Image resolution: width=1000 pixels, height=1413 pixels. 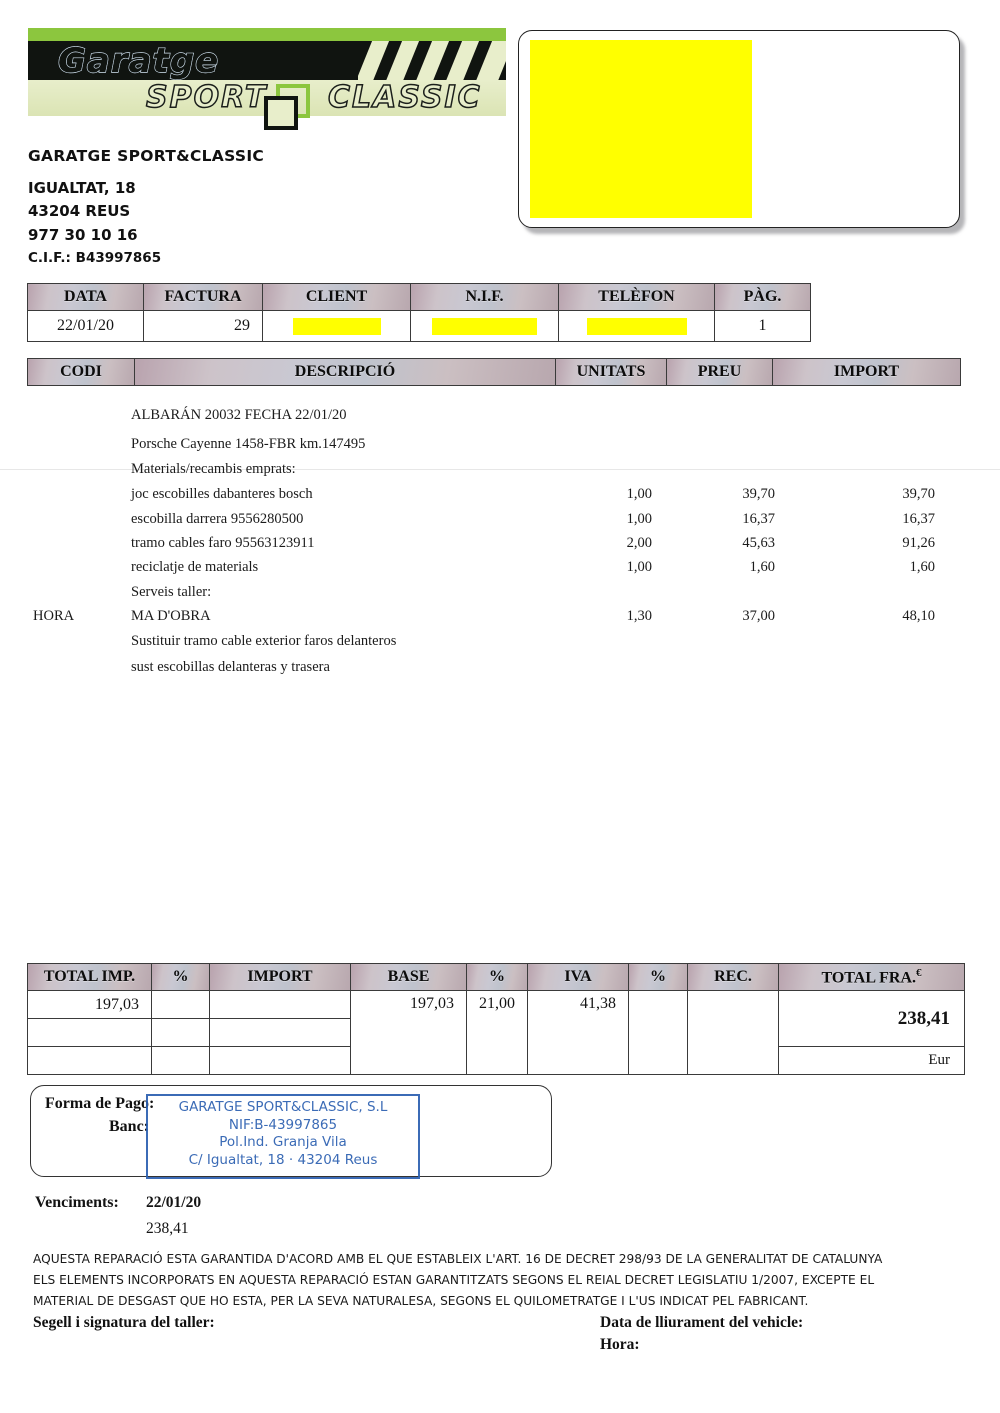 What do you see at coordinates (267, 35) in the screenshot?
I see `logo-green-bar` at bounding box center [267, 35].